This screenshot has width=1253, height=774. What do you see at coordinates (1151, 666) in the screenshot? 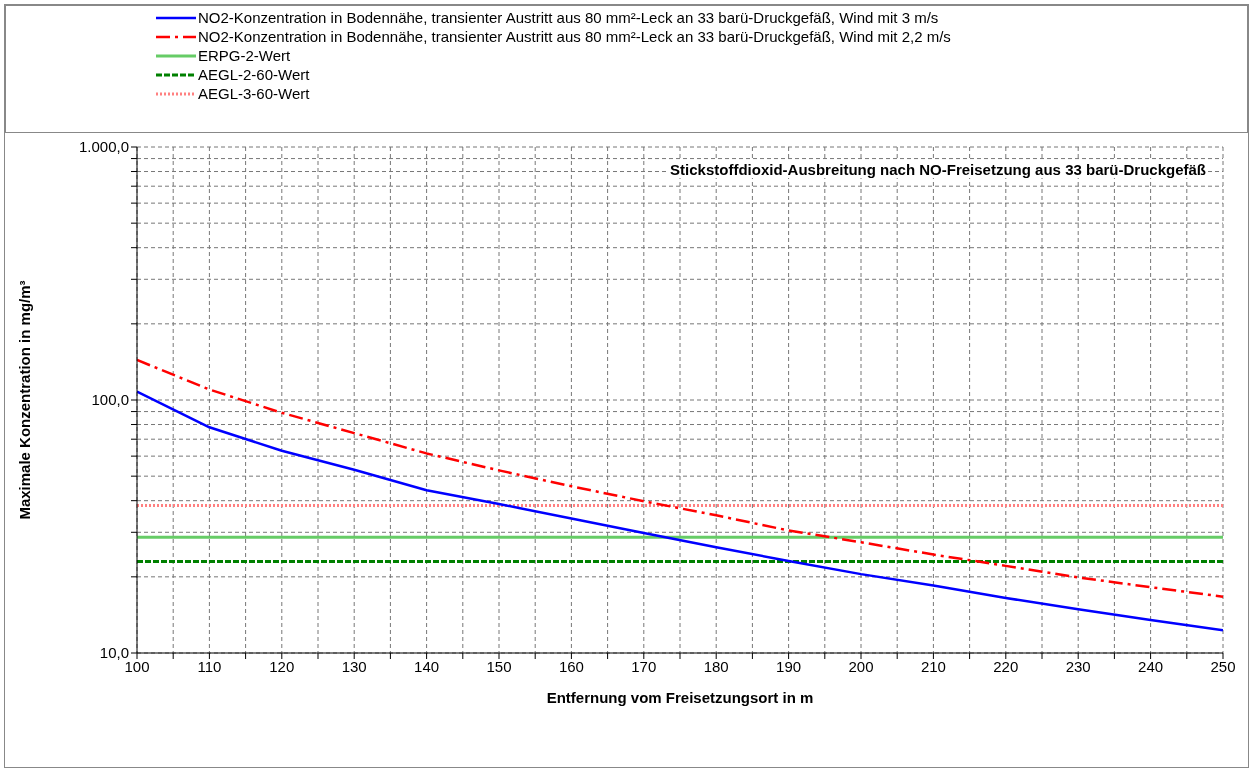
I see `x-tick-label: 240` at bounding box center [1151, 666].